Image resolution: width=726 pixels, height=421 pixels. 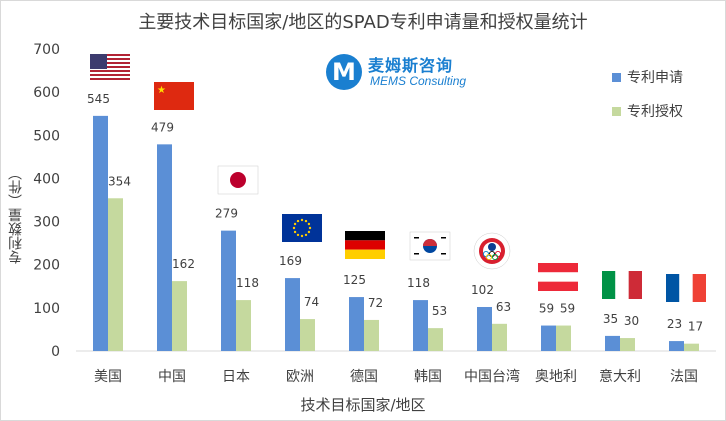 What do you see at coordinates (616, 77) in the screenshot?
I see `legend-swatch-applications` at bounding box center [616, 77].